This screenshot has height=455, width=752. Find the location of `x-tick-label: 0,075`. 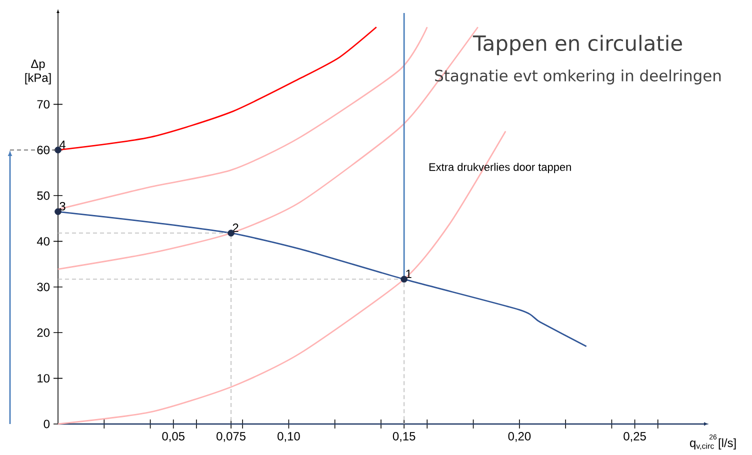

x-tick-label: 0,075 is located at coordinates (231, 437).